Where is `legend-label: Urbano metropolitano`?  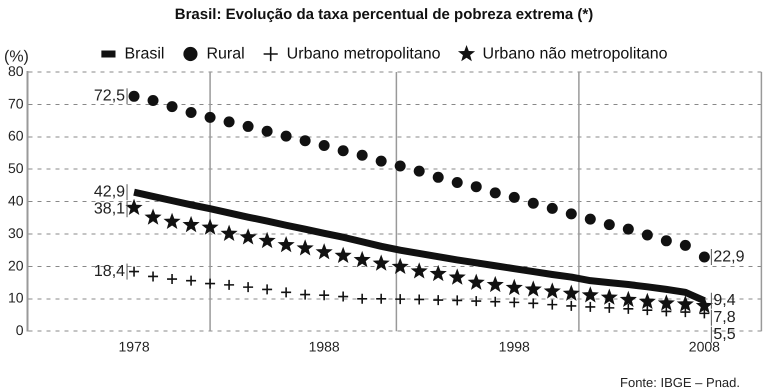 legend-label: Urbano metropolitano is located at coordinates (363, 53).